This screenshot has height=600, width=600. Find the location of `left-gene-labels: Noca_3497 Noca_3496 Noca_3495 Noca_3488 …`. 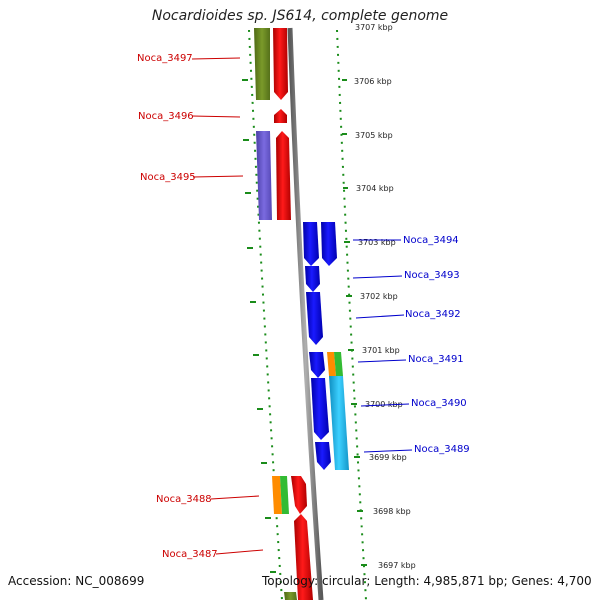

left-gene-labels: Noca_3497 Noca_3496 Noca_3495 Noca_3488 … is located at coordinates (177, 306).